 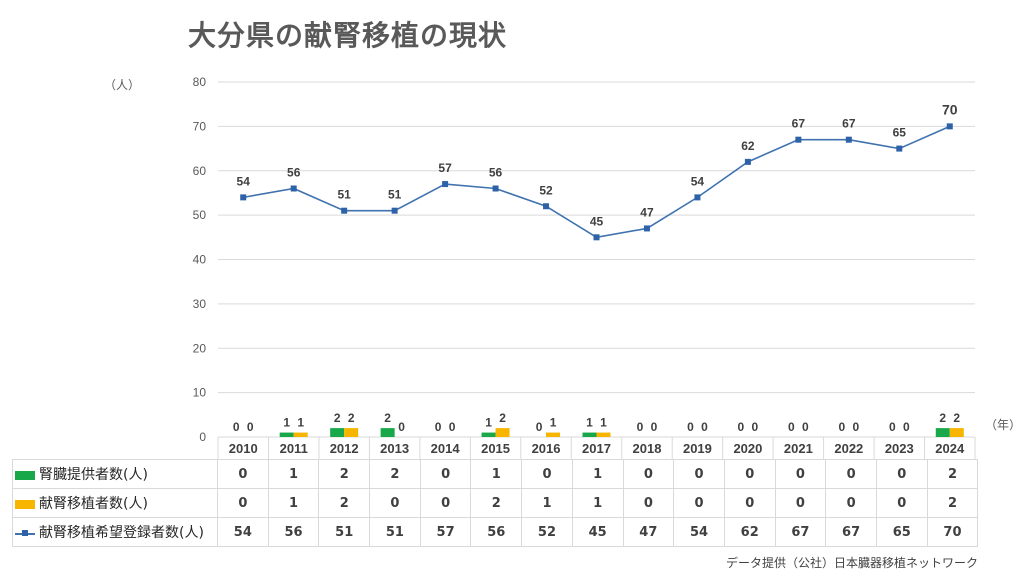 I want to click on table-cell: 51, so click(x=344, y=532).